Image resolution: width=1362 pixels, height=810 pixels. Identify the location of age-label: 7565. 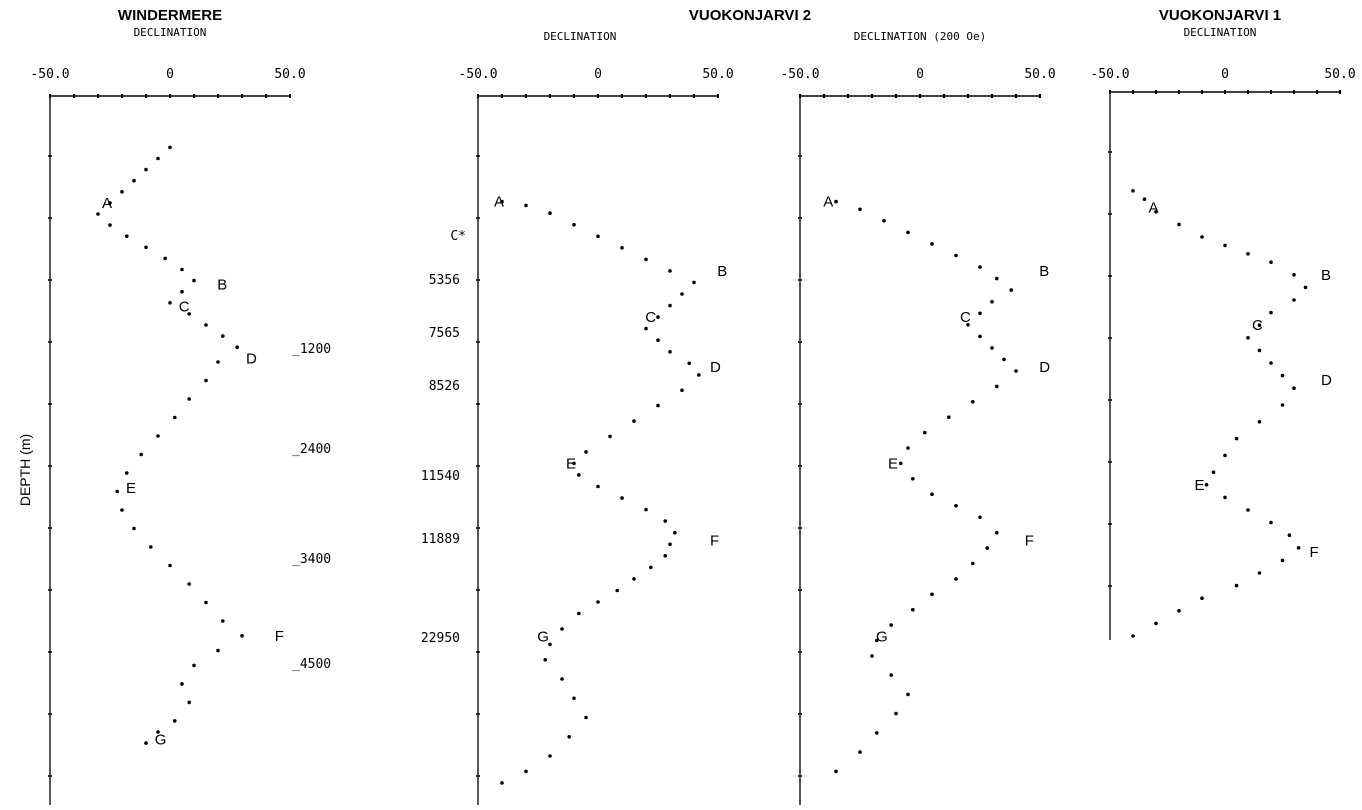
(444, 333).